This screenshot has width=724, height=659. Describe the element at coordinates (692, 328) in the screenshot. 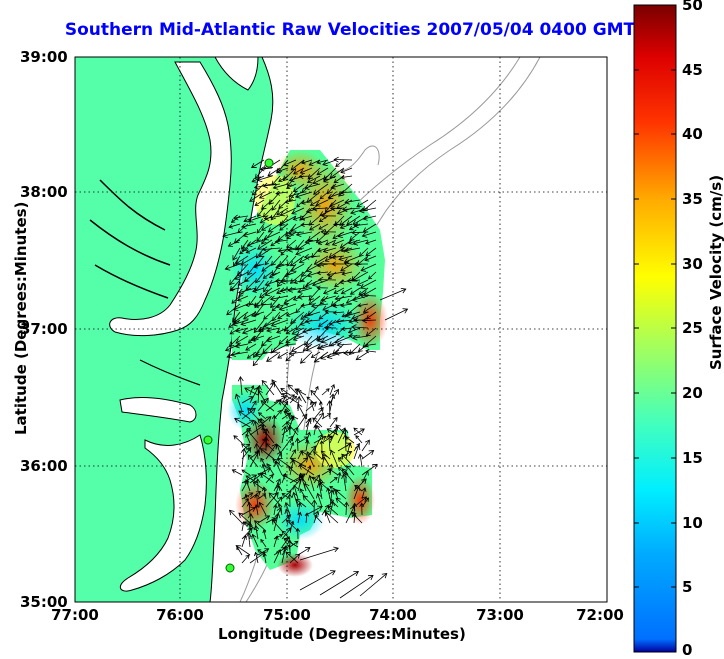

I see `colorbar-tick-label: 25` at that location.